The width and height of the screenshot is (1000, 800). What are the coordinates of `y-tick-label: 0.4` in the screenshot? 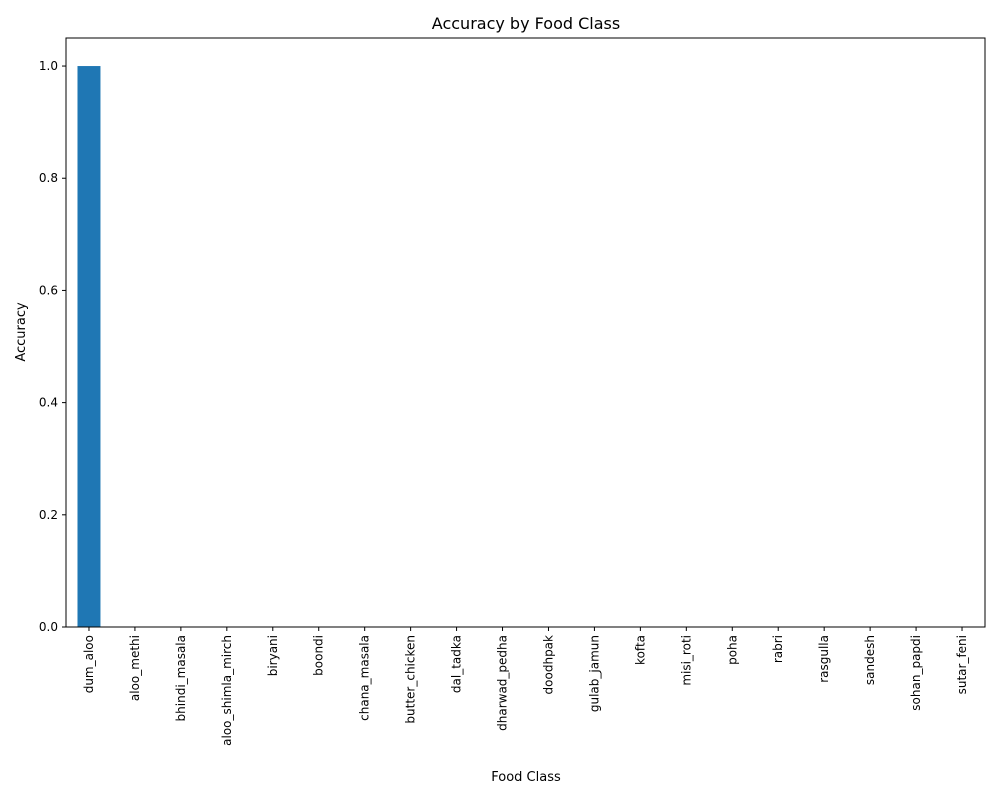 It's located at (48, 403).